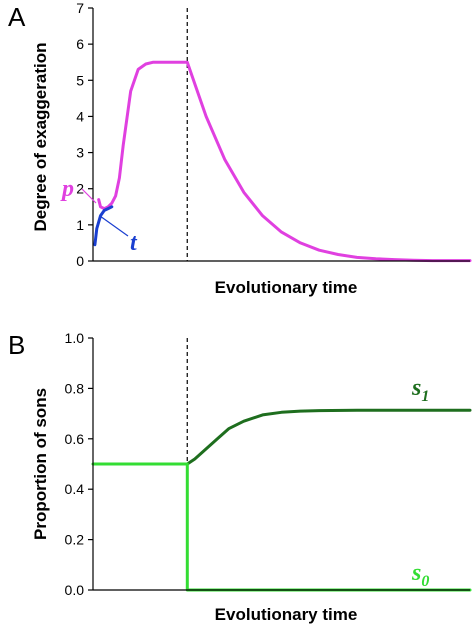 This screenshot has width=474, height=631. Describe the element at coordinates (75, 540) in the screenshot. I see `panel-b-ytick-label: 0.2` at that location.